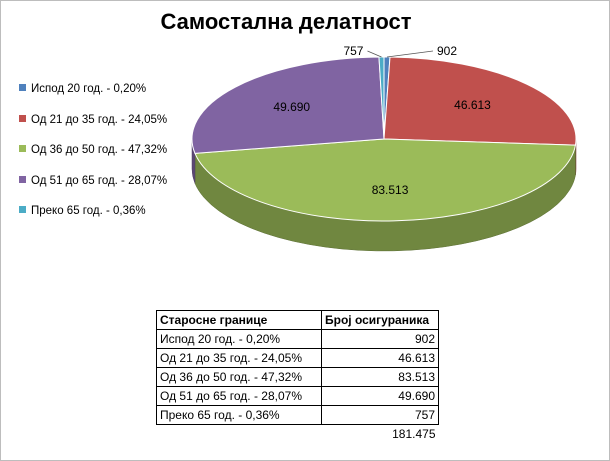 Image resolution: width=610 pixels, height=461 pixels. What do you see at coordinates (472, 105) in the screenshot?
I see `data-label: 46.613` at bounding box center [472, 105].